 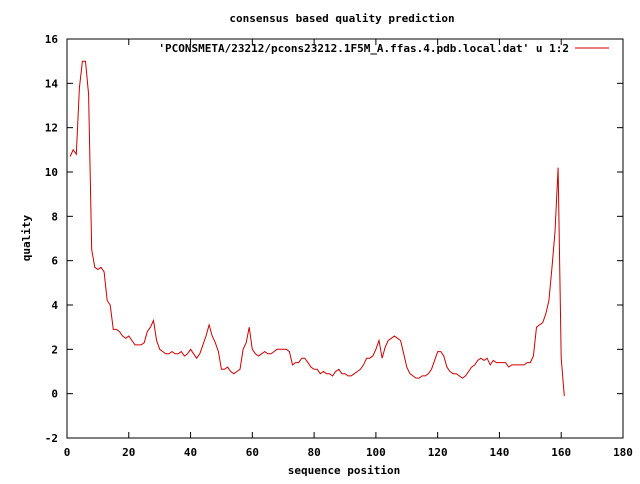 I want to click on y-tick-label-4: 6, so click(x=54, y=261).